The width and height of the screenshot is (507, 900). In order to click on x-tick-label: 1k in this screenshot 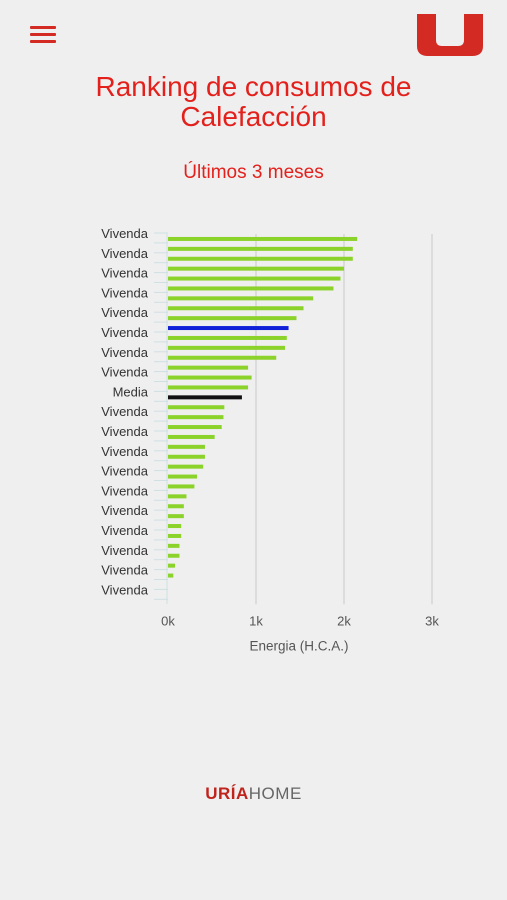, I will do `click(256, 620)`.